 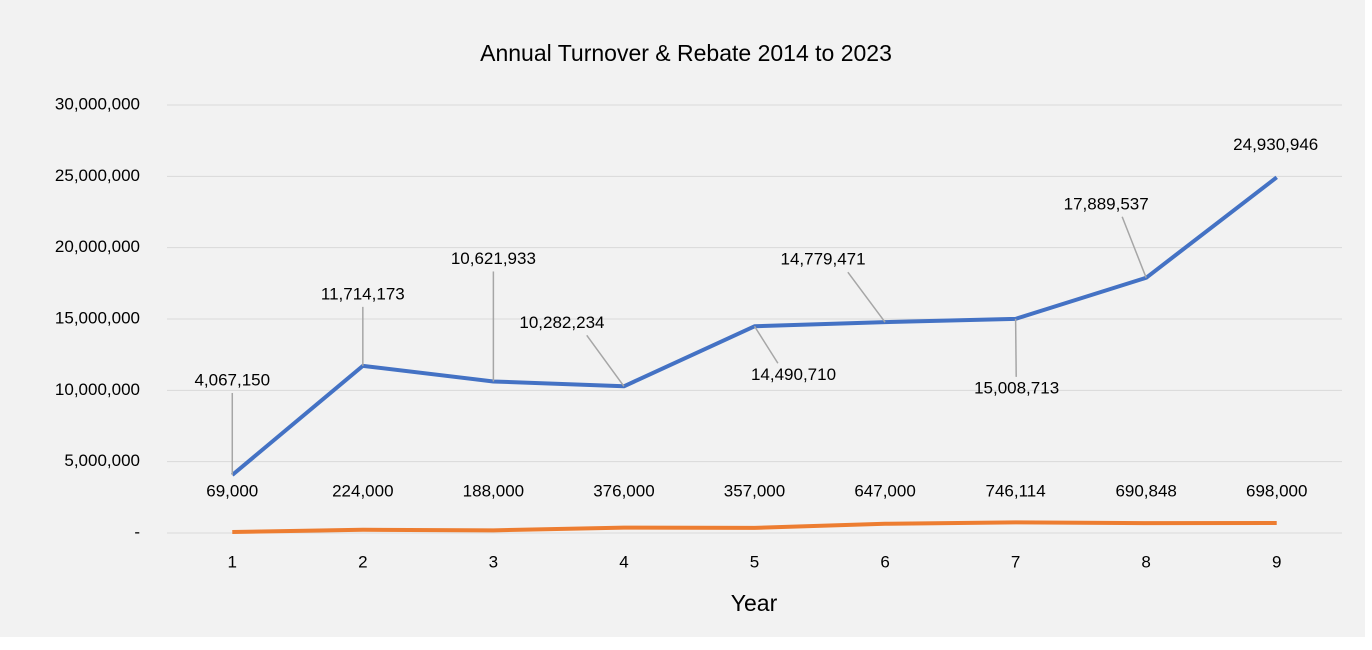 What do you see at coordinates (623, 490) in the screenshot?
I see `data-label: 376,000` at bounding box center [623, 490].